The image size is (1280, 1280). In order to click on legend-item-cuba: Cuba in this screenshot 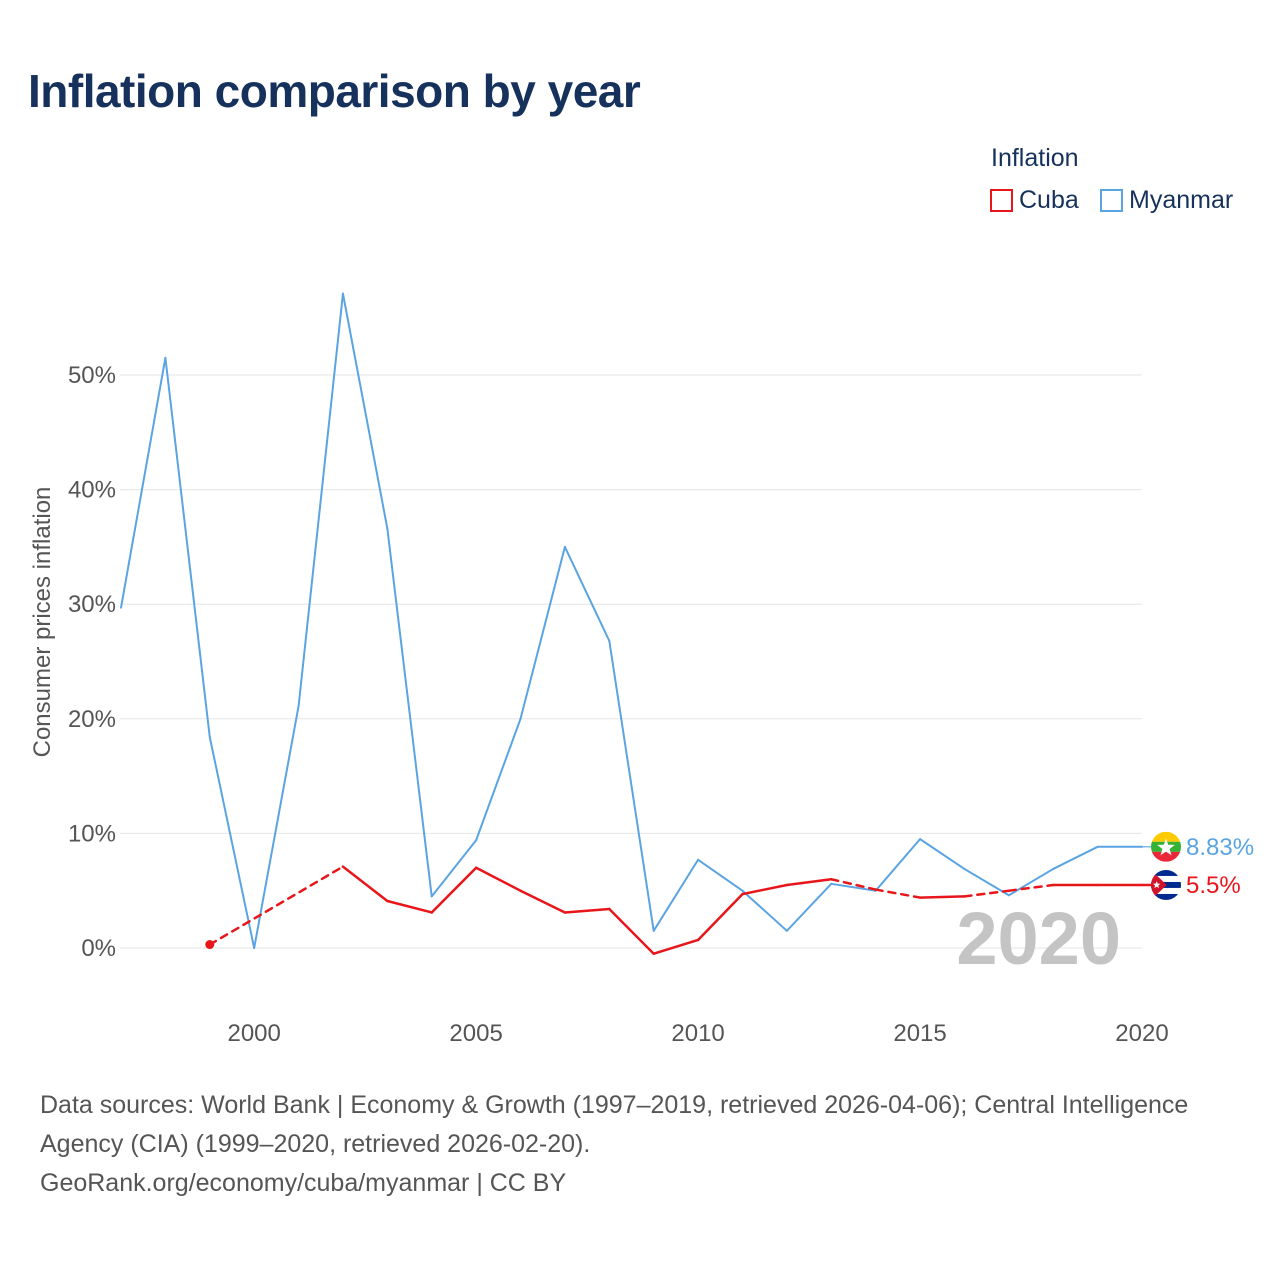, I will do `click(1034, 200)`.